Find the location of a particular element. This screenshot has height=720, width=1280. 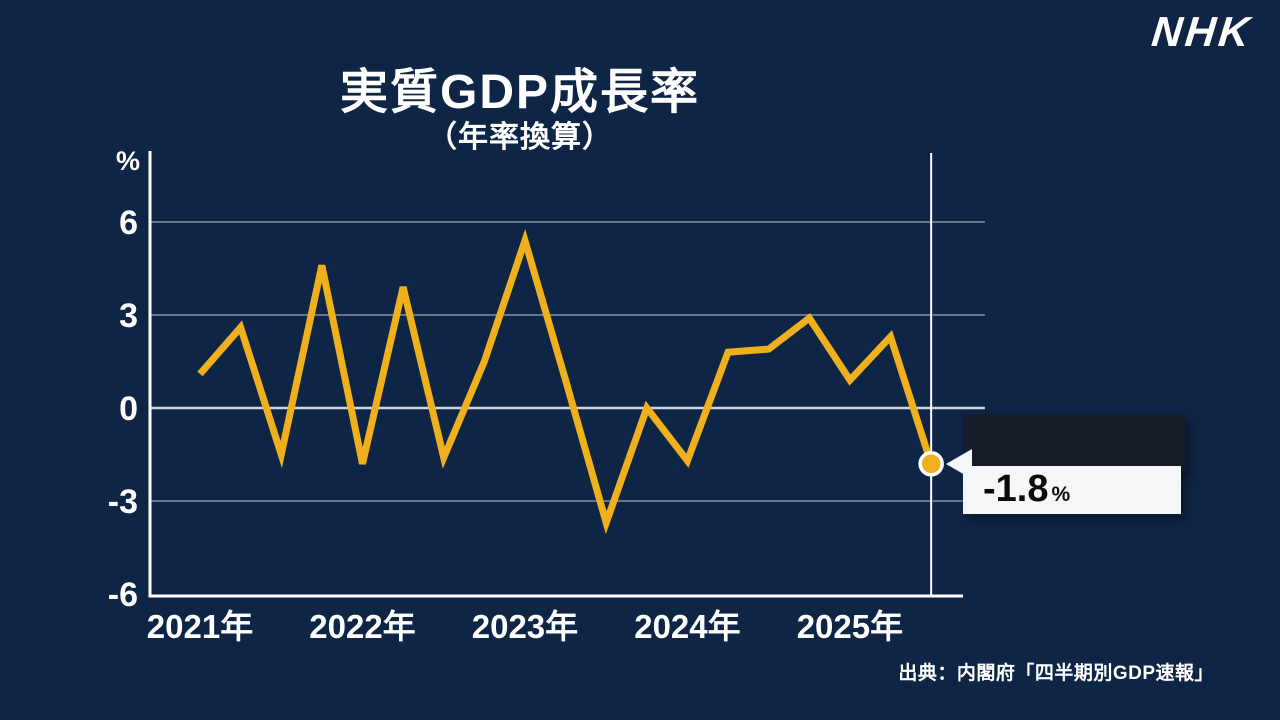

callout-arrow is located at coordinates (959, 464).